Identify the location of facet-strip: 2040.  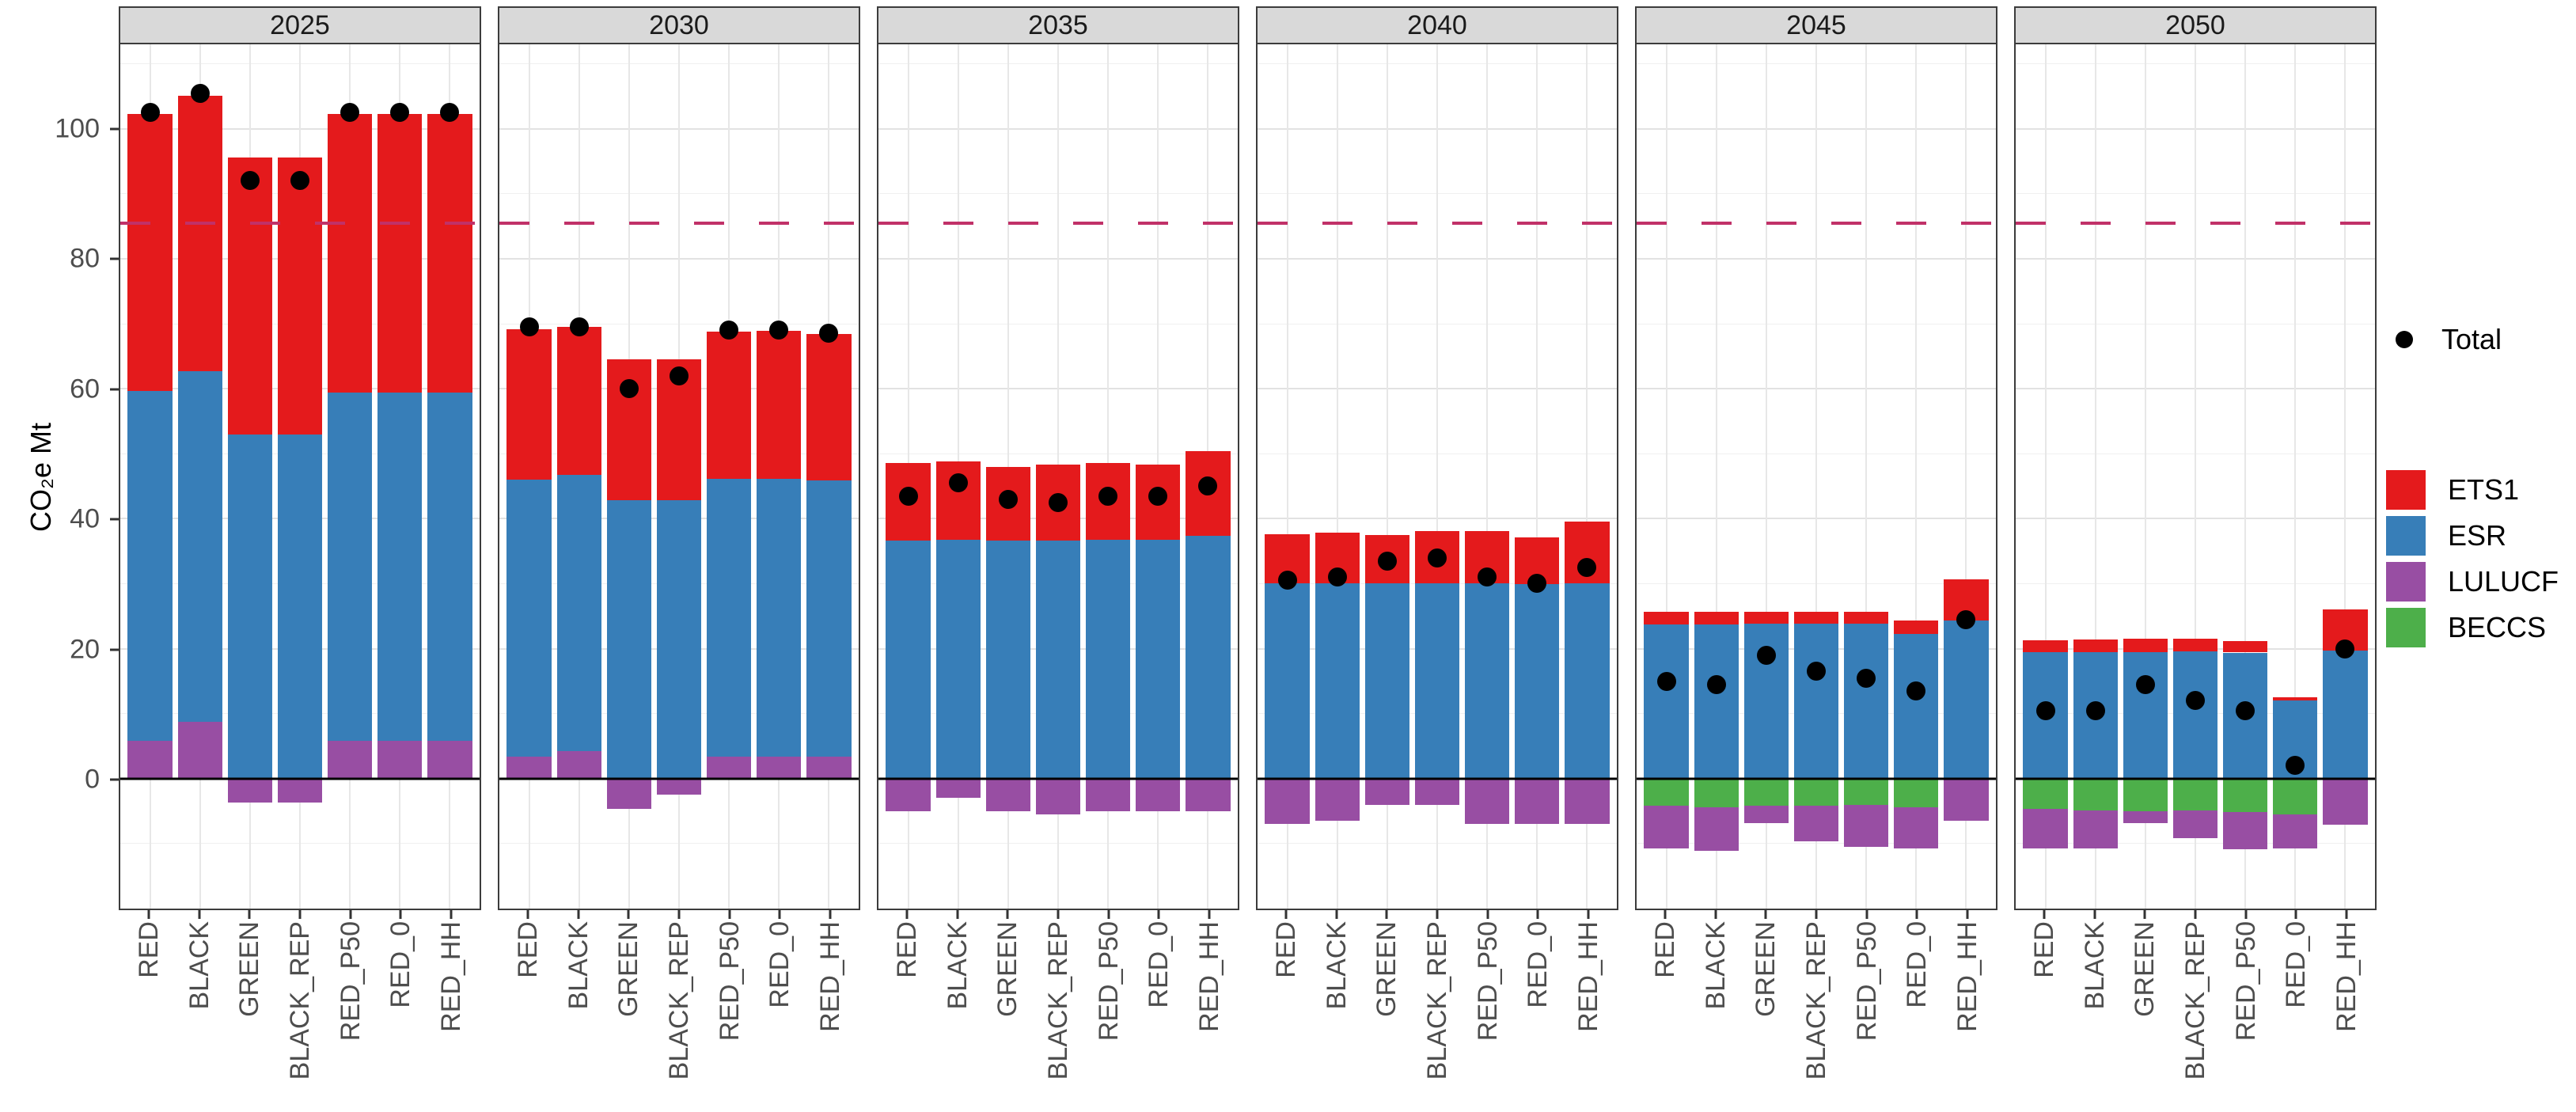
(1437, 25).